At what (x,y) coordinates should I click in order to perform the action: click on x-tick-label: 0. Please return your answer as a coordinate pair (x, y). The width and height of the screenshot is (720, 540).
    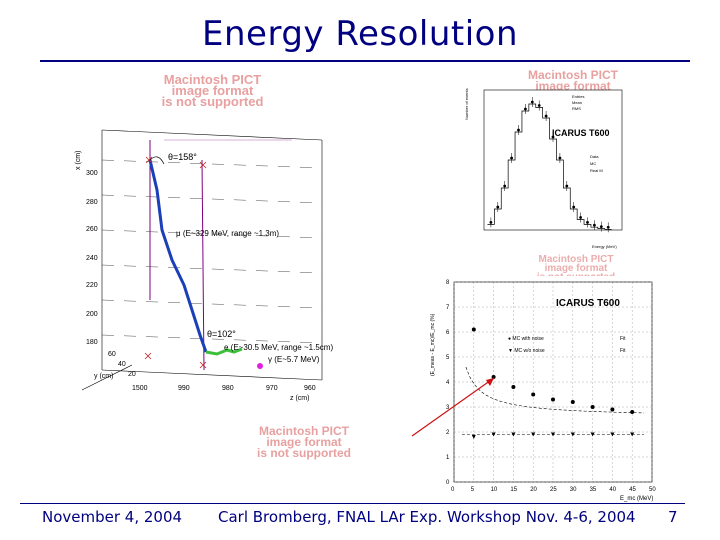
    Looking at the image, I should click on (453, 490).